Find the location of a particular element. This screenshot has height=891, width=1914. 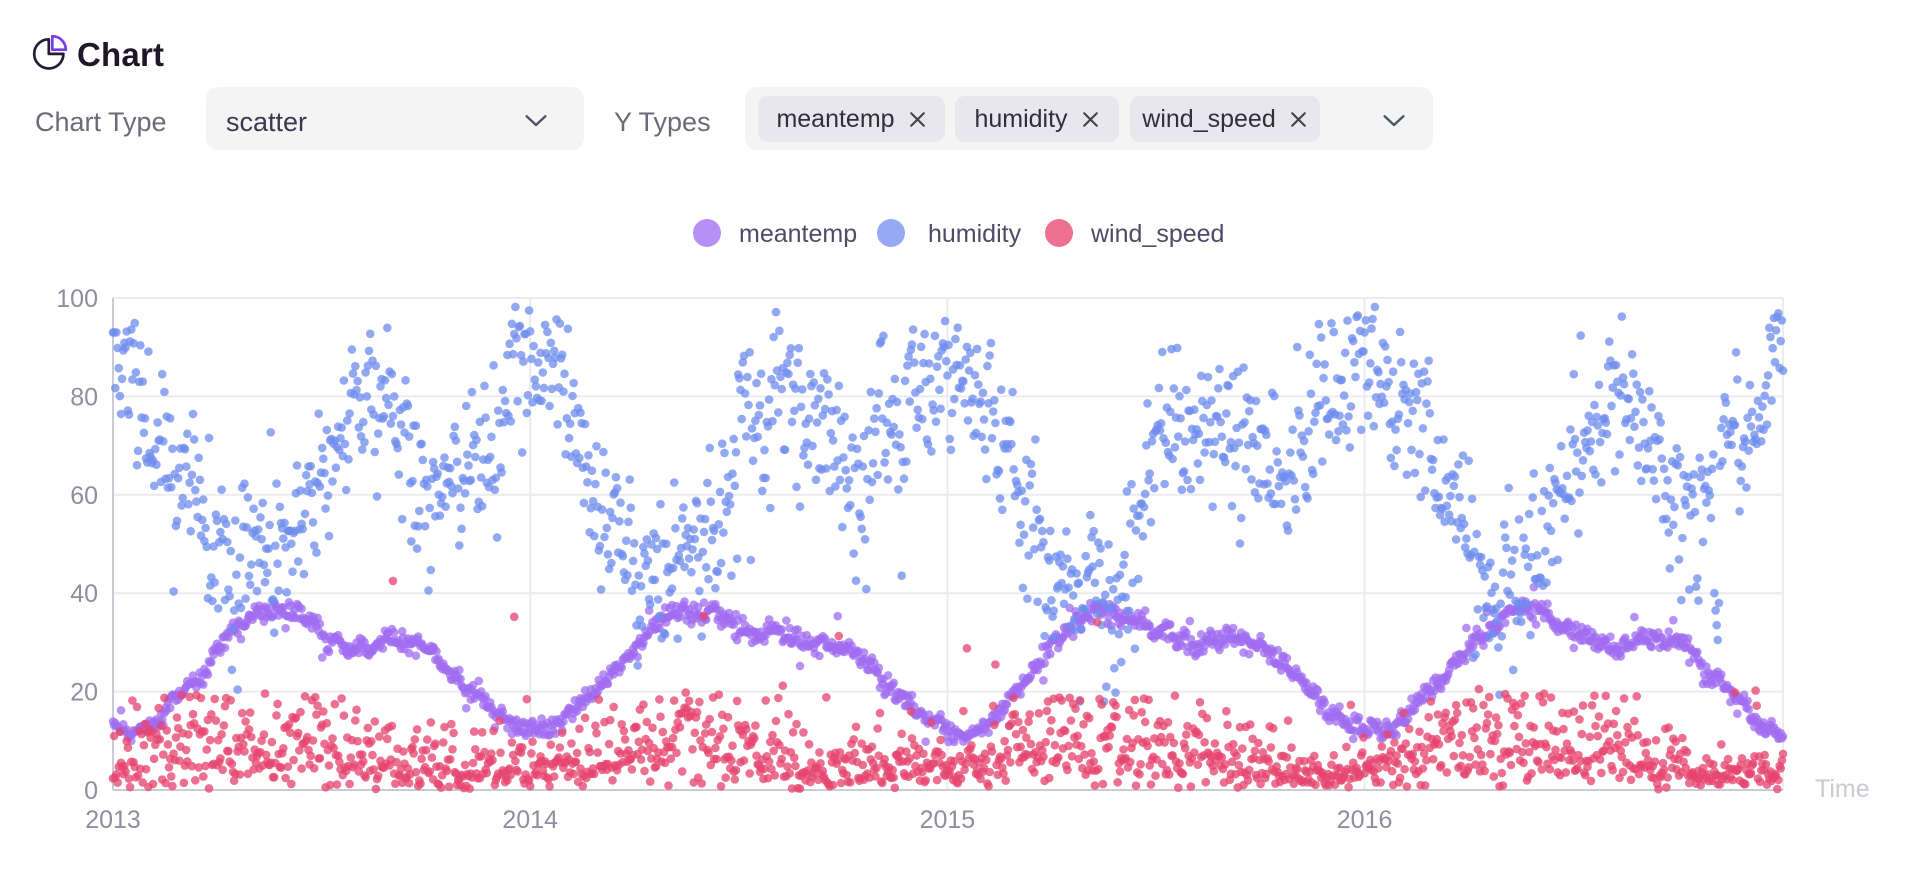

svg-text: 2013 is located at coordinates (113, 820).